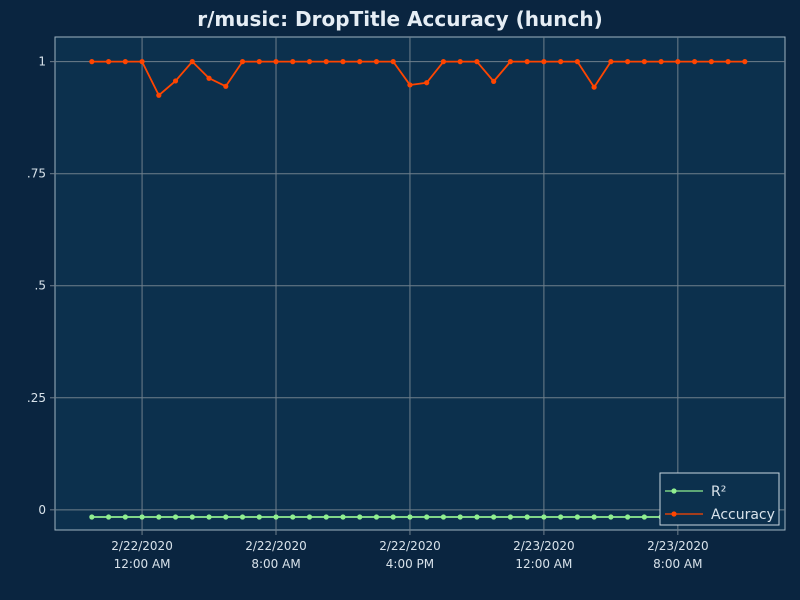 The image size is (800, 600). Describe the element at coordinates (743, 515) in the screenshot. I see `legend-accuracy-label: Accuracy` at that location.